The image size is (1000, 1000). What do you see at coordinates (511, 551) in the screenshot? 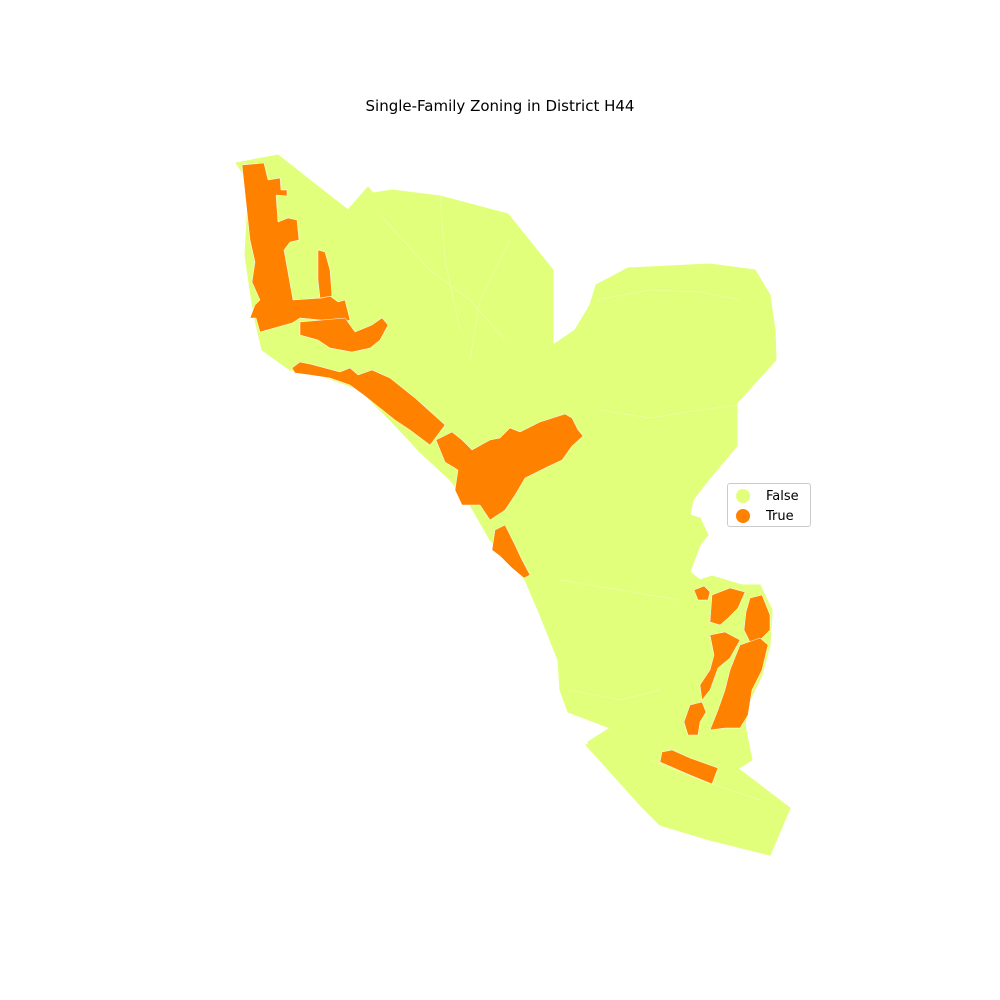
I see `sf-zone-central-tail` at bounding box center [511, 551].